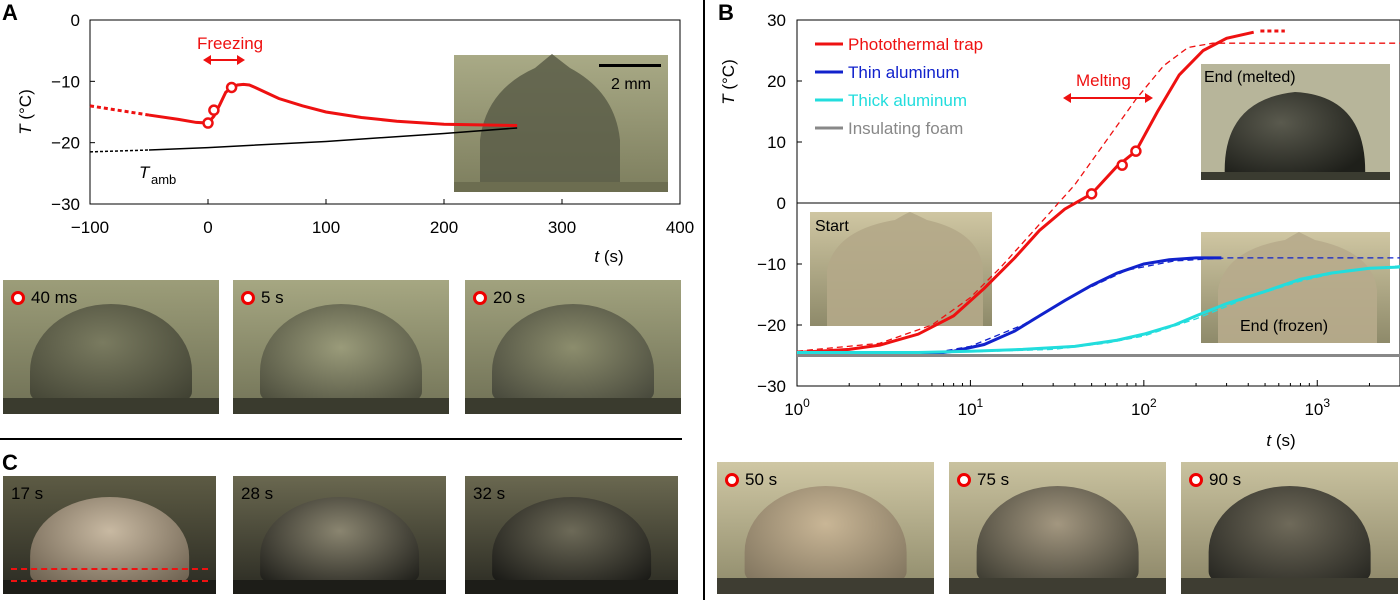 The image size is (1400, 600). I want to click on melting-arrow, so click(1108, 98).